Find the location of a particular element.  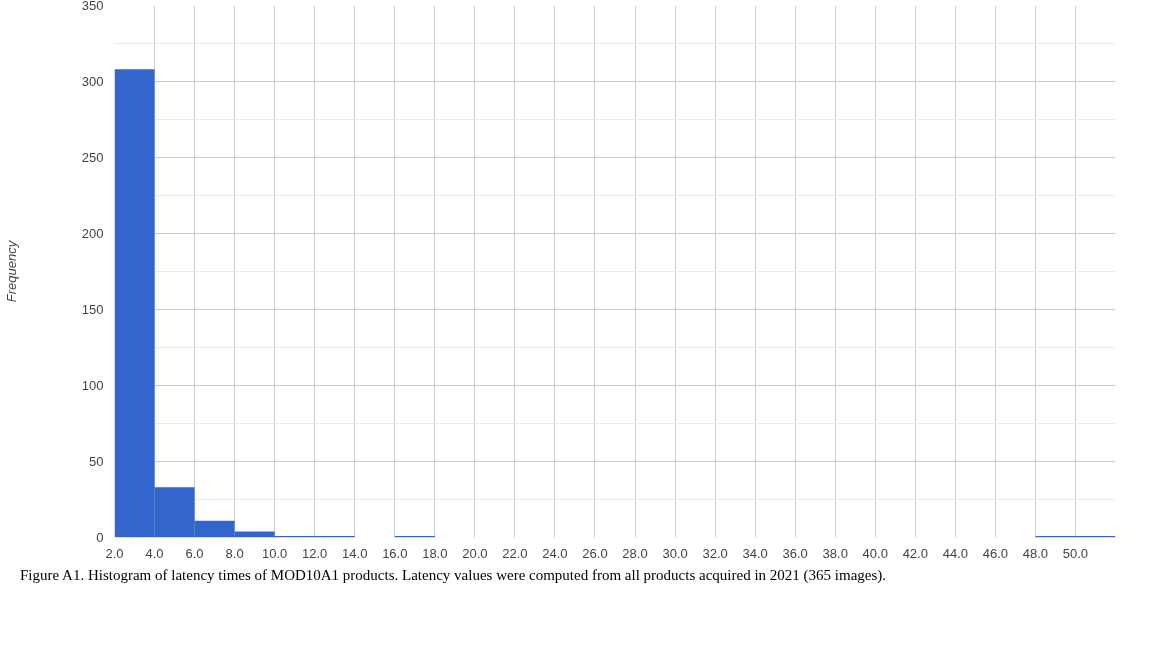

x-tick-label: 44.0 is located at coordinates (955, 553).